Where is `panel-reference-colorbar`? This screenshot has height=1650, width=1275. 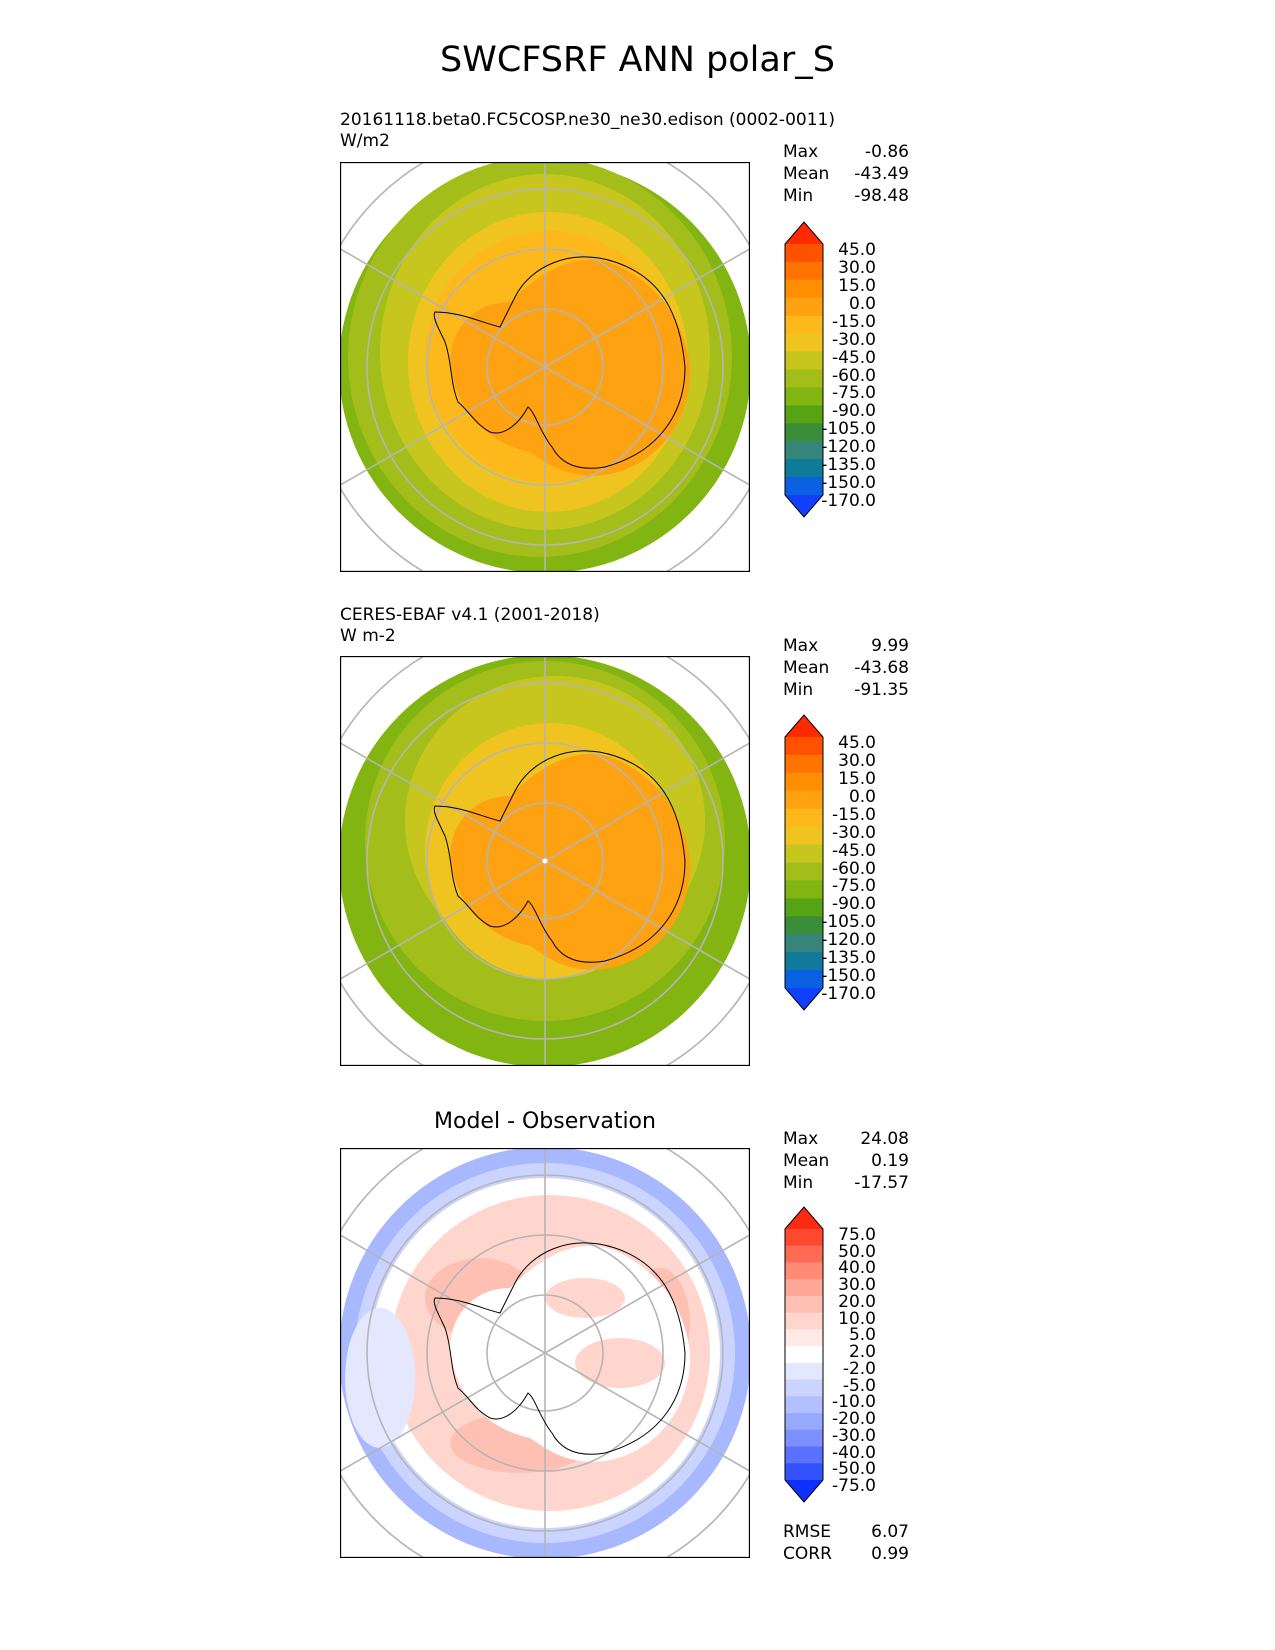 panel-reference-colorbar is located at coordinates (804, 862).